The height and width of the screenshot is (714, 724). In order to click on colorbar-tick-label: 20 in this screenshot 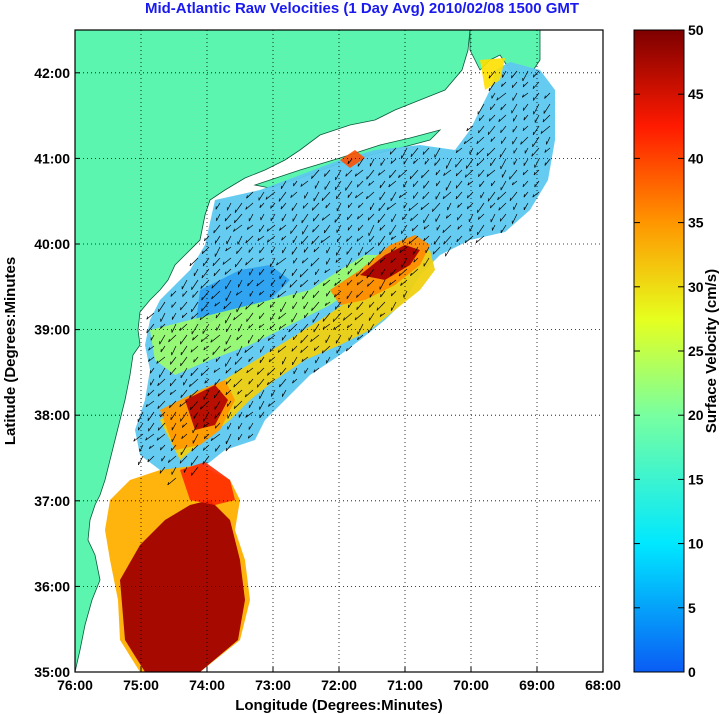, I will do `click(696, 415)`.